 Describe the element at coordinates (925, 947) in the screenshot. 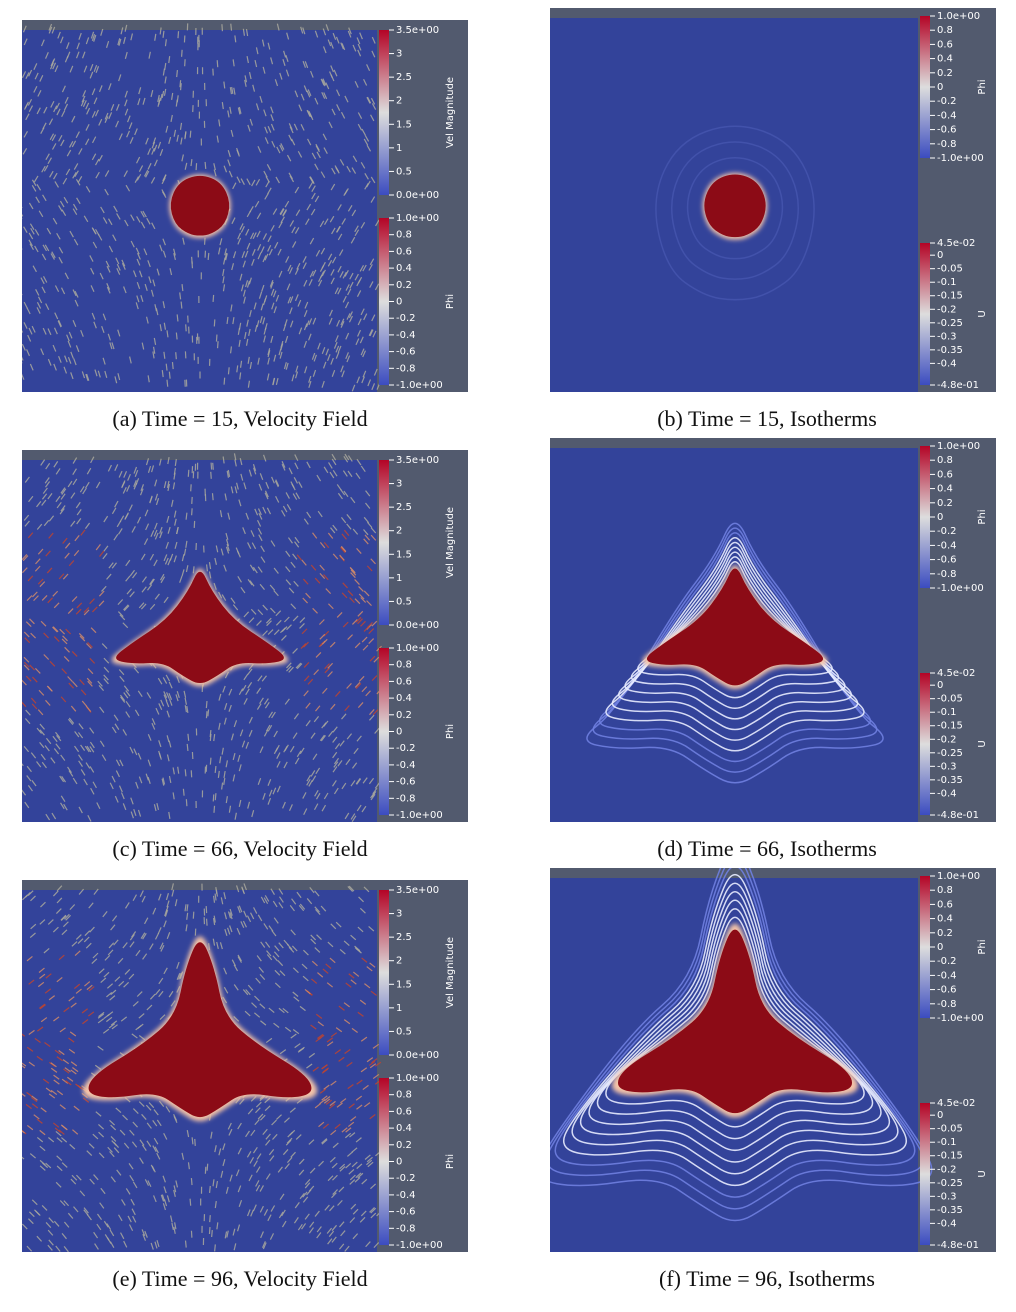

I see `colorbar` at that location.